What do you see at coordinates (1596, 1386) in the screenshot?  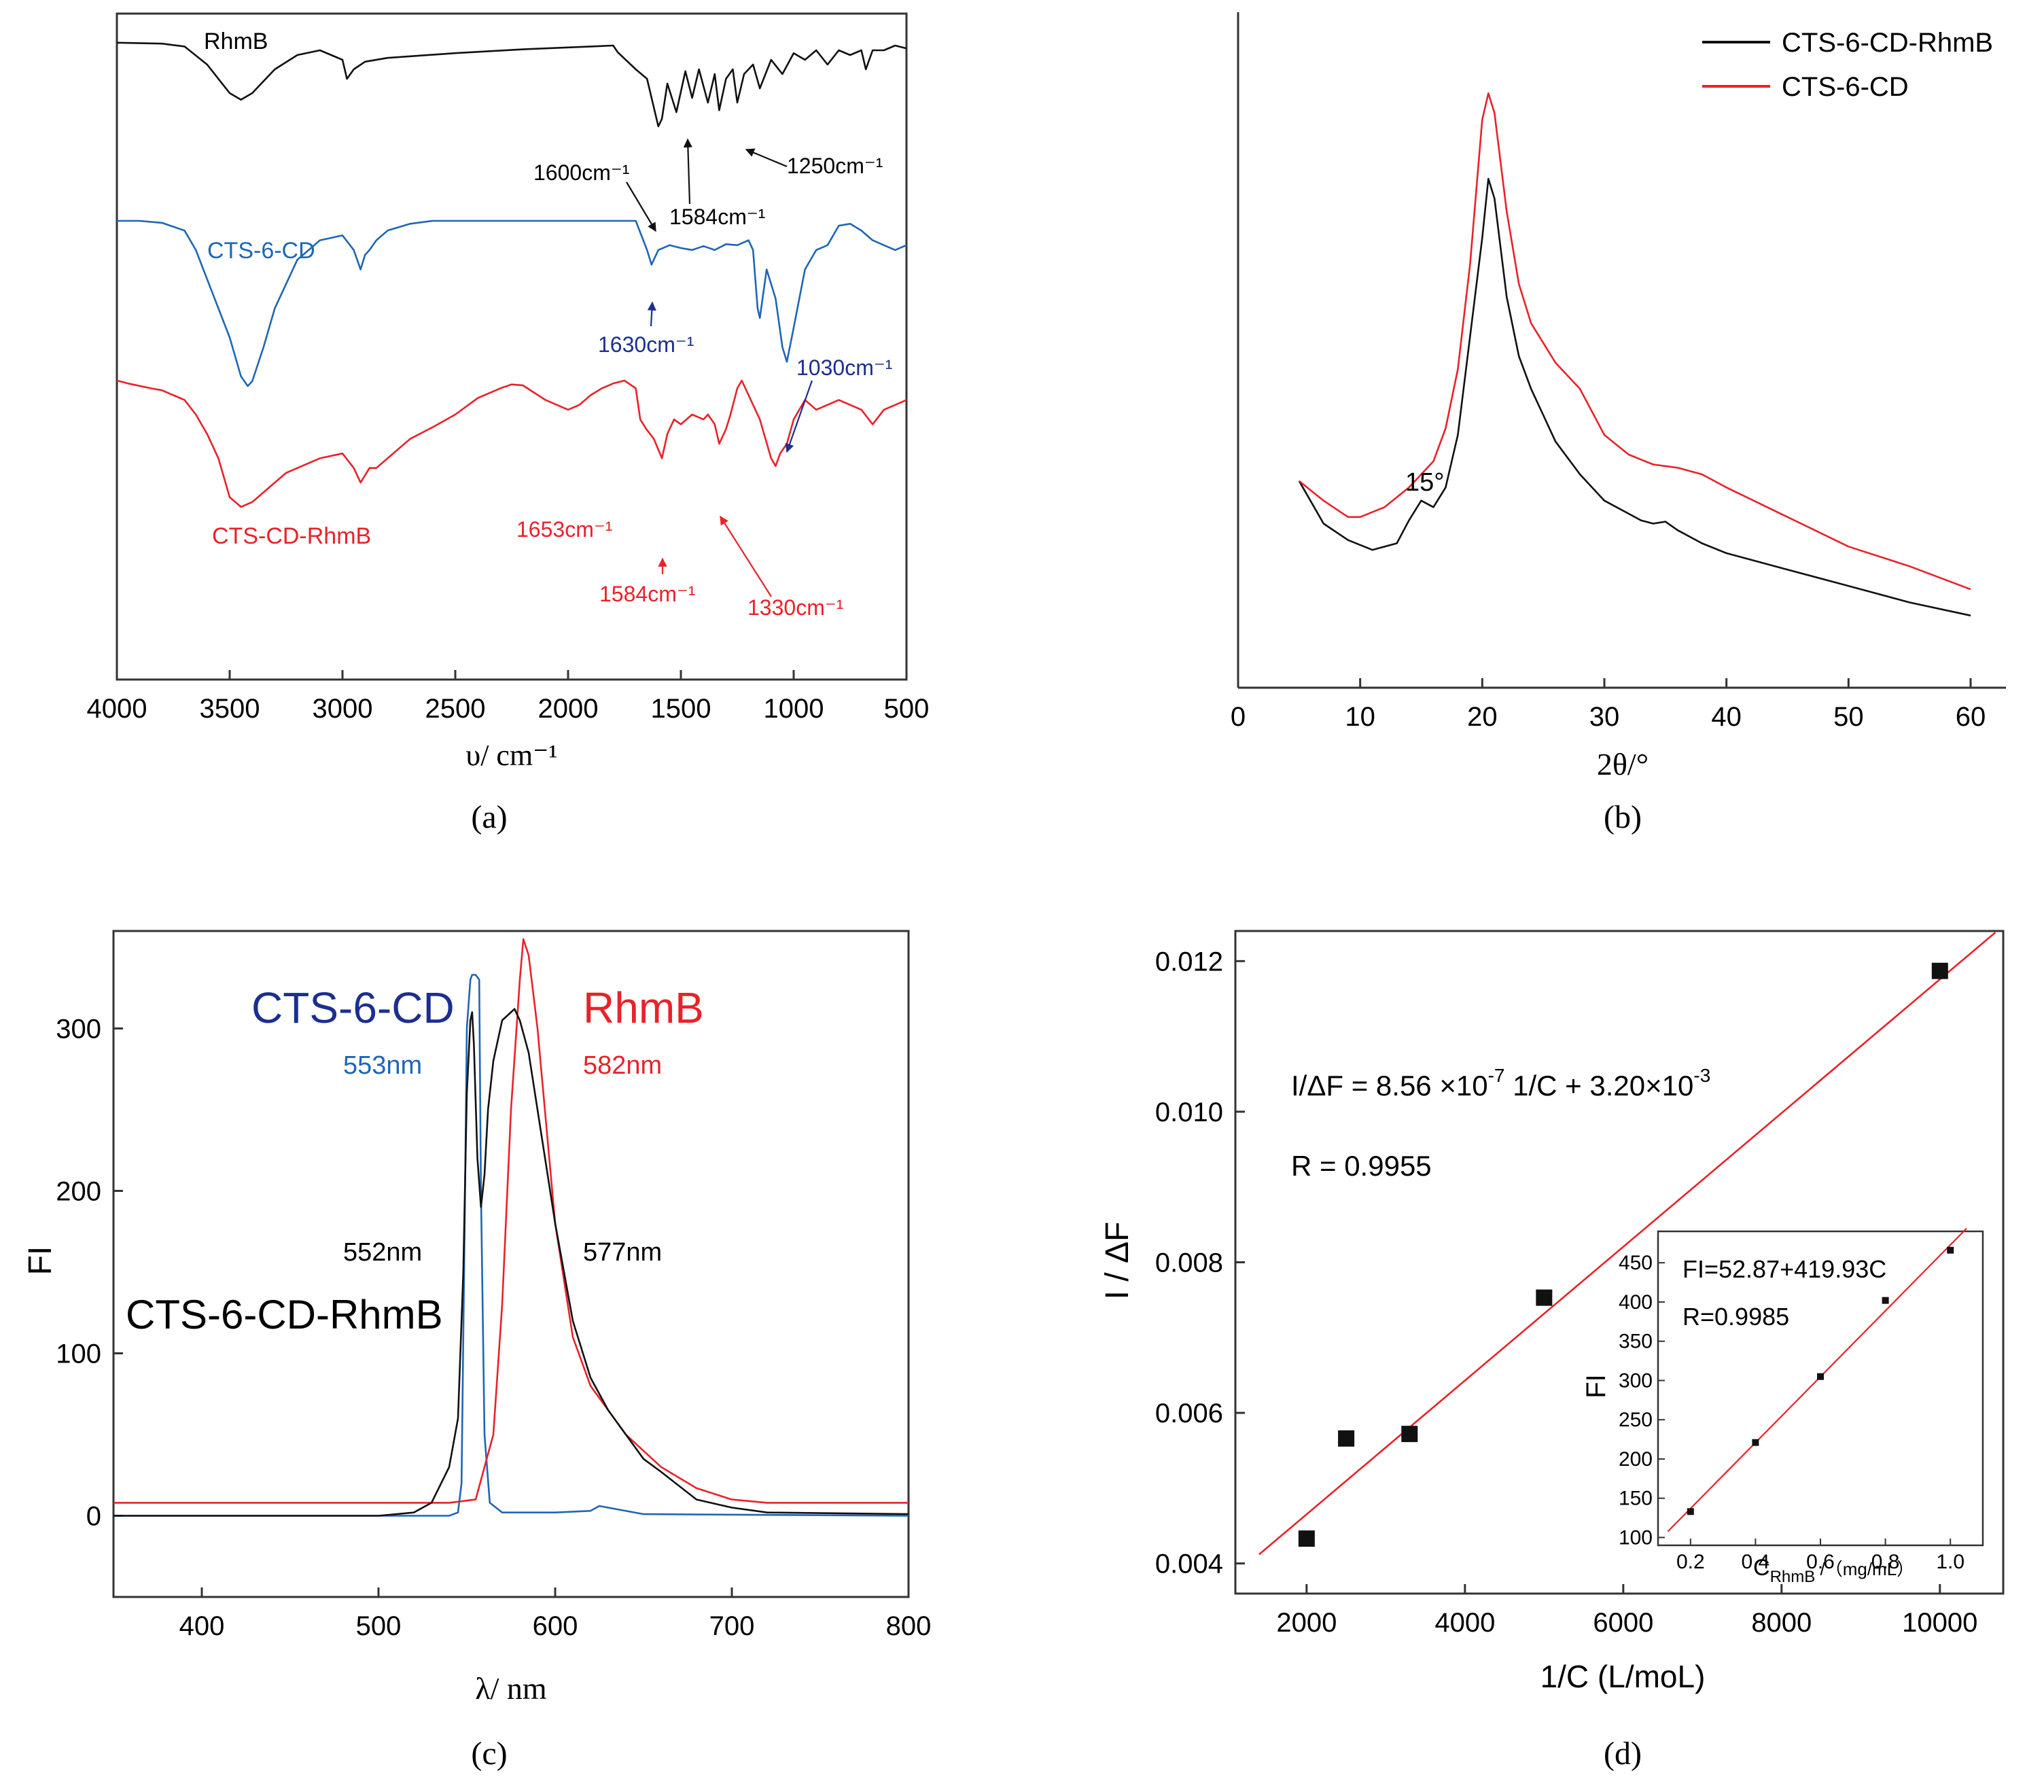 I see `inset-ylabel: FI` at bounding box center [1596, 1386].